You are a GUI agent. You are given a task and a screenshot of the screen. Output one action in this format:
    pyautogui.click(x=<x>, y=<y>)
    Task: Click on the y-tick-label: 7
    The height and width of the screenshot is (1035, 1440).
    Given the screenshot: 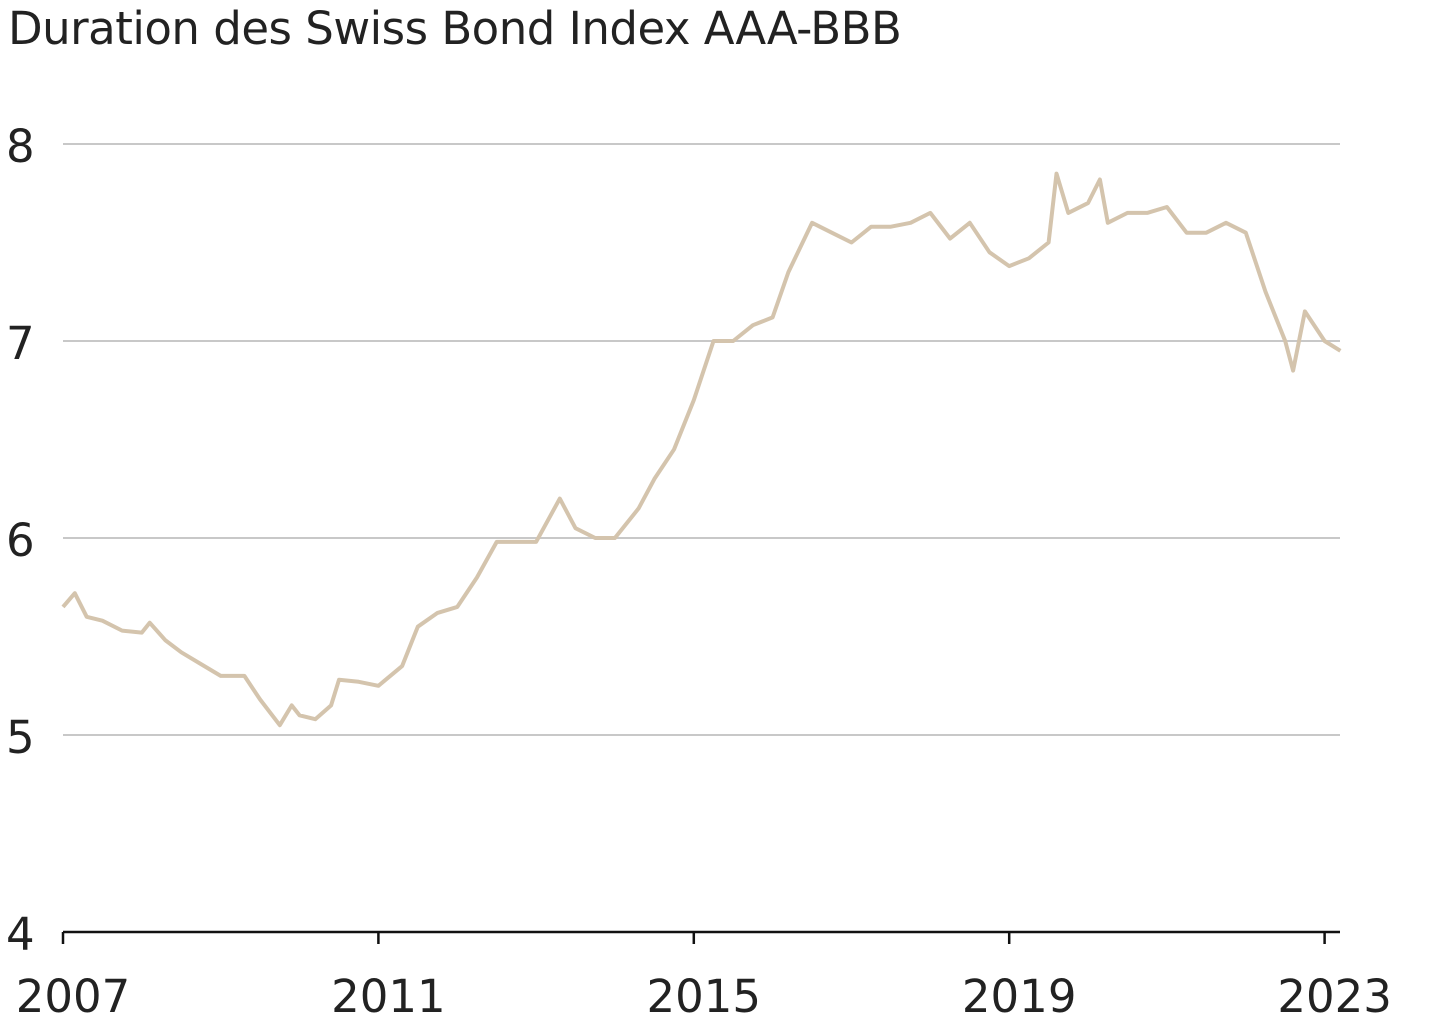 What is the action you would take?
    pyautogui.click(x=20, y=343)
    